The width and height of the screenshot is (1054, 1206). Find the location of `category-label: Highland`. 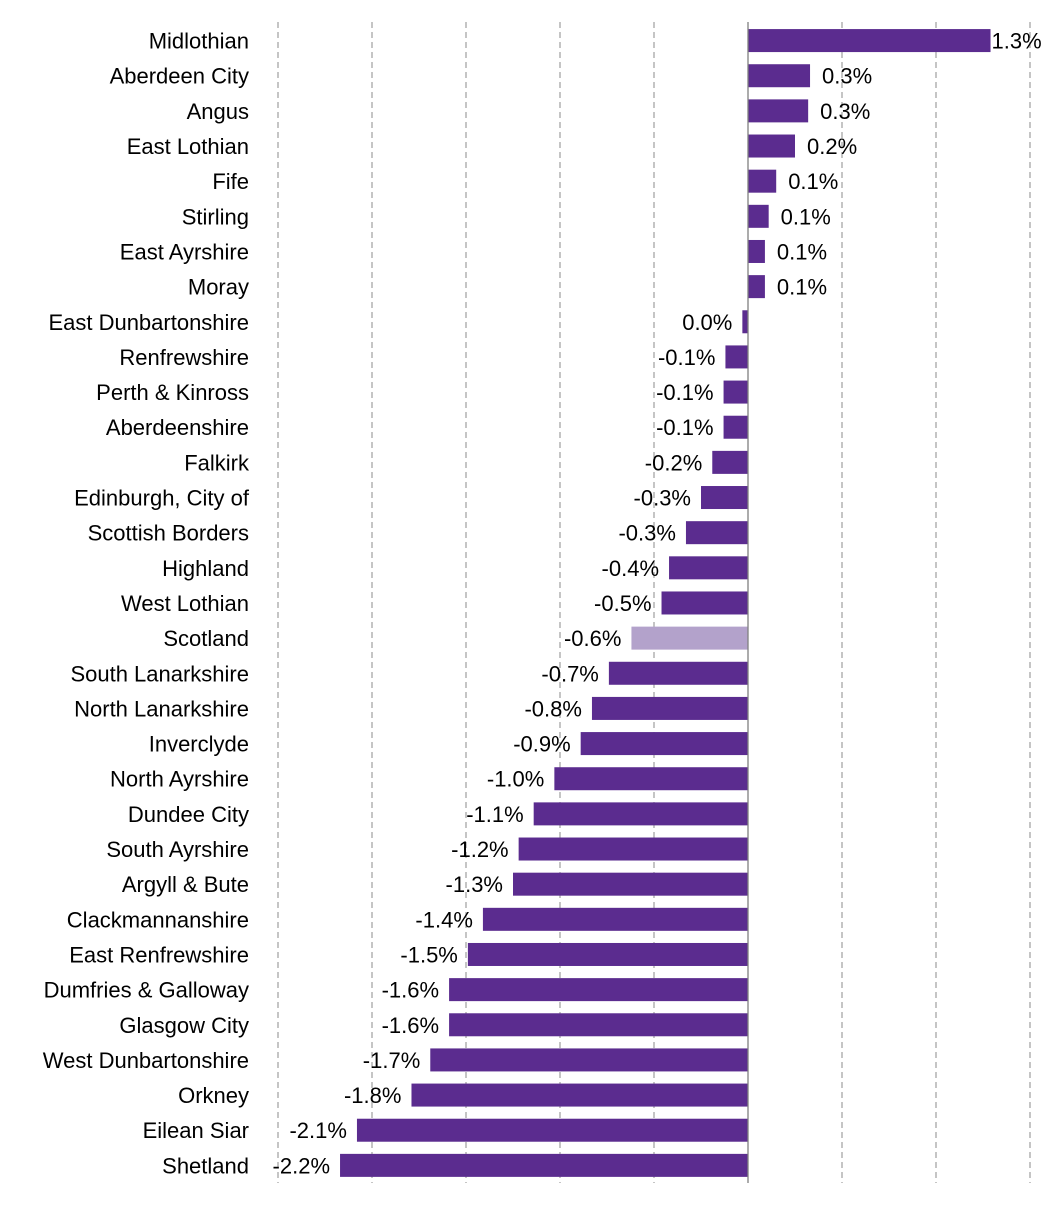

category-label: Highland is located at coordinates (205, 568).